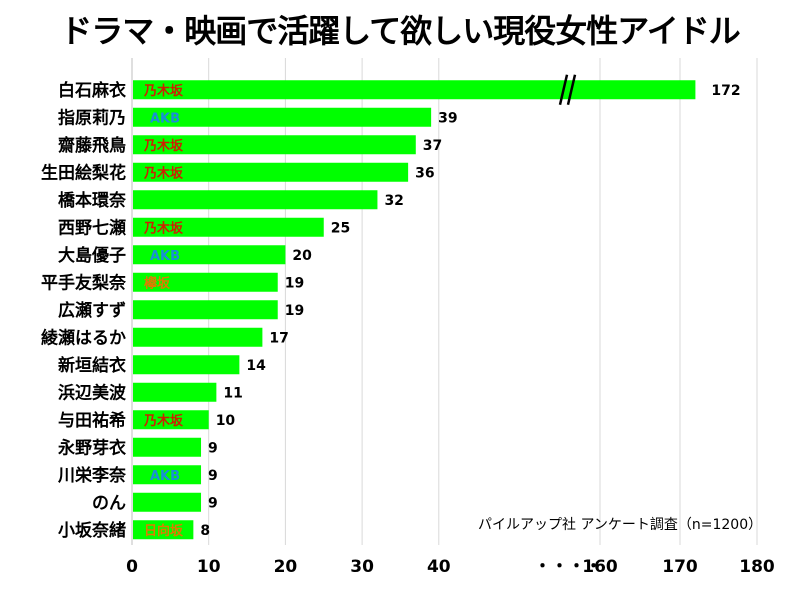 This screenshot has width=800, height=600. Describe the element at coordinates (92, 255) in the screenshot. I see `category-label: 大島優子` at that location.